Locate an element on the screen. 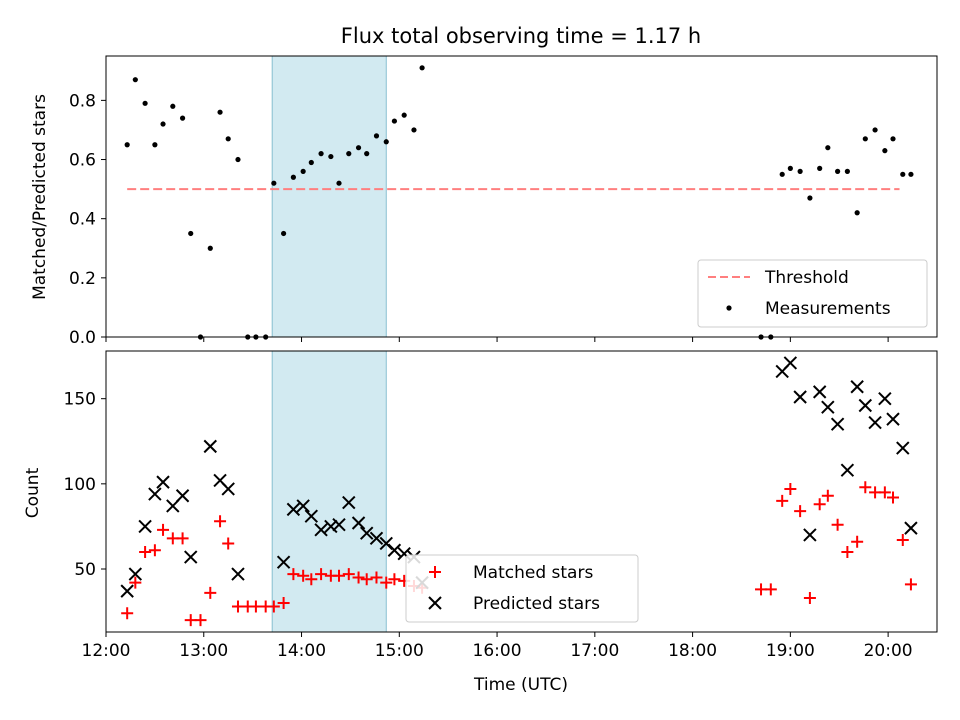  legend-matched-label: Matched stars is located at coordinates (533, 573).